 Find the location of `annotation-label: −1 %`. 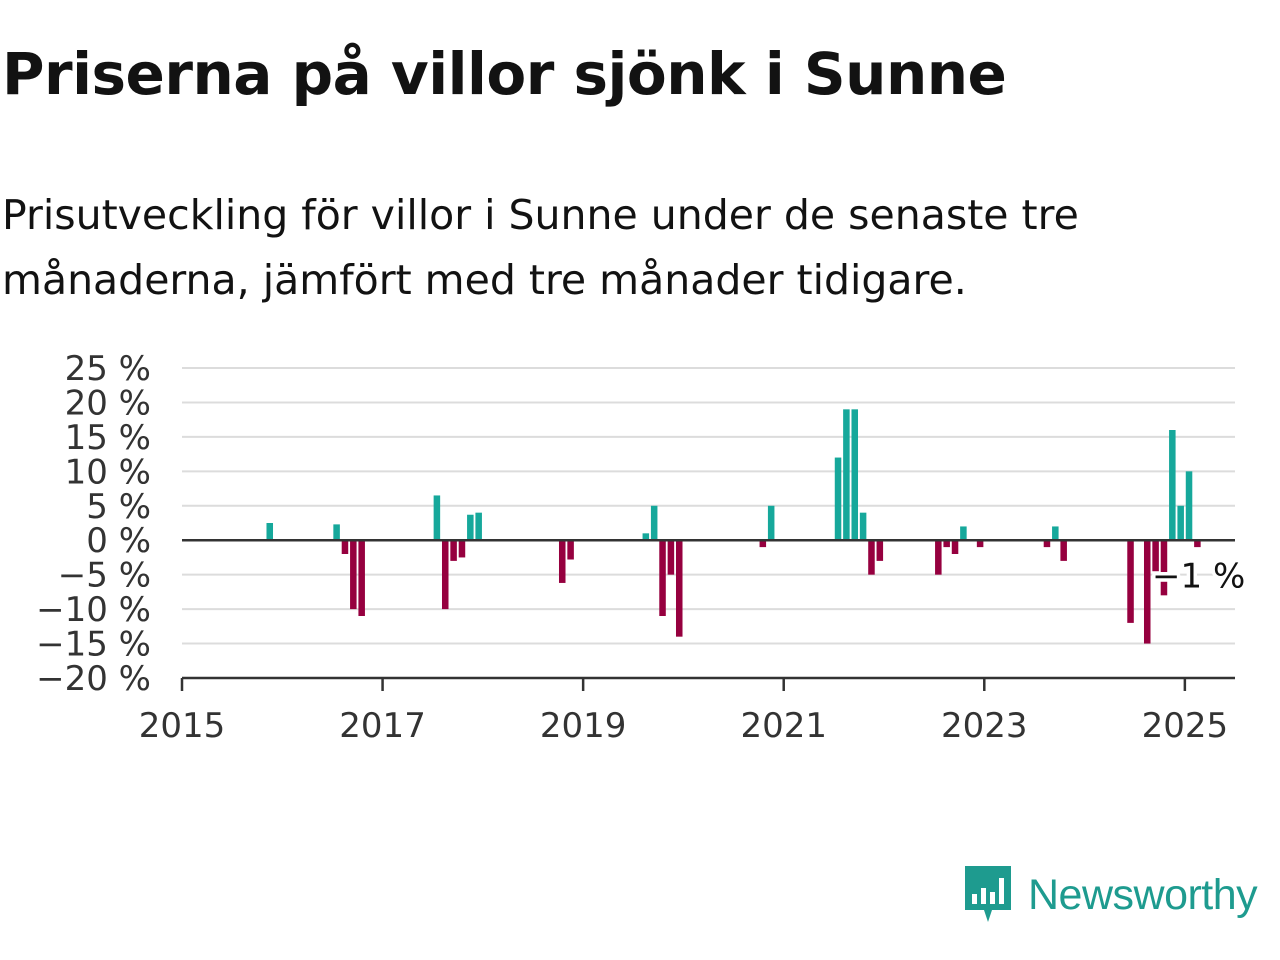

annotation-label: −1 % is located at coordinates (1198, 577).